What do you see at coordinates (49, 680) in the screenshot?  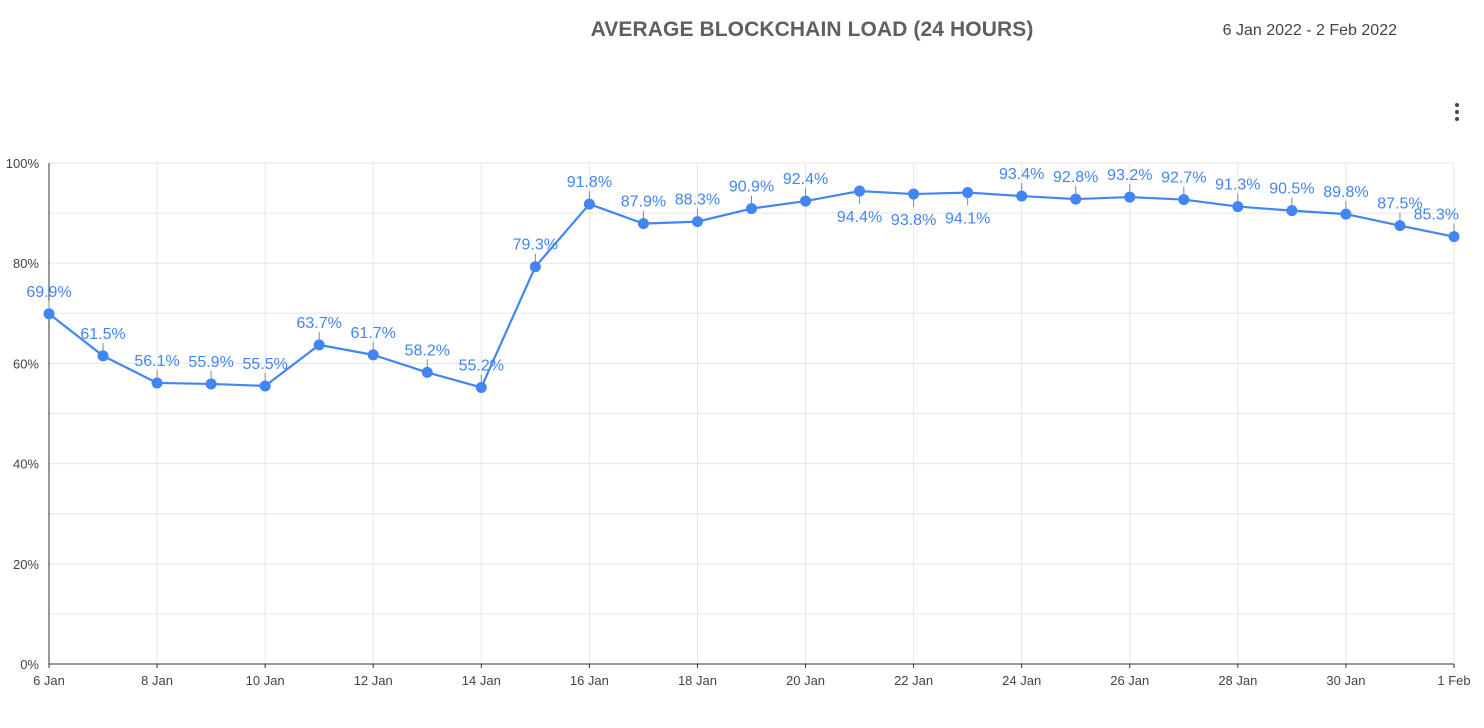 I see `x-tick-label: 6 Jan` at bounding box center [49, 680].